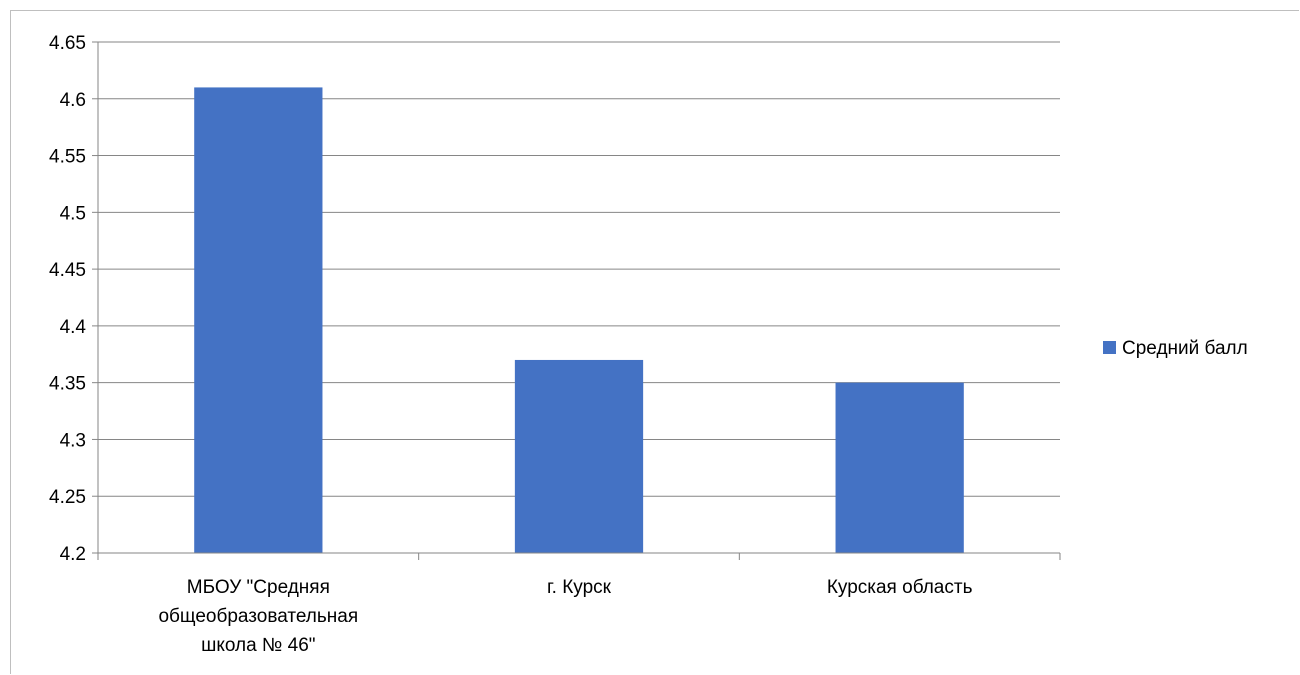  I want to click on y-tick-label: 4.4, so click(73, 327).